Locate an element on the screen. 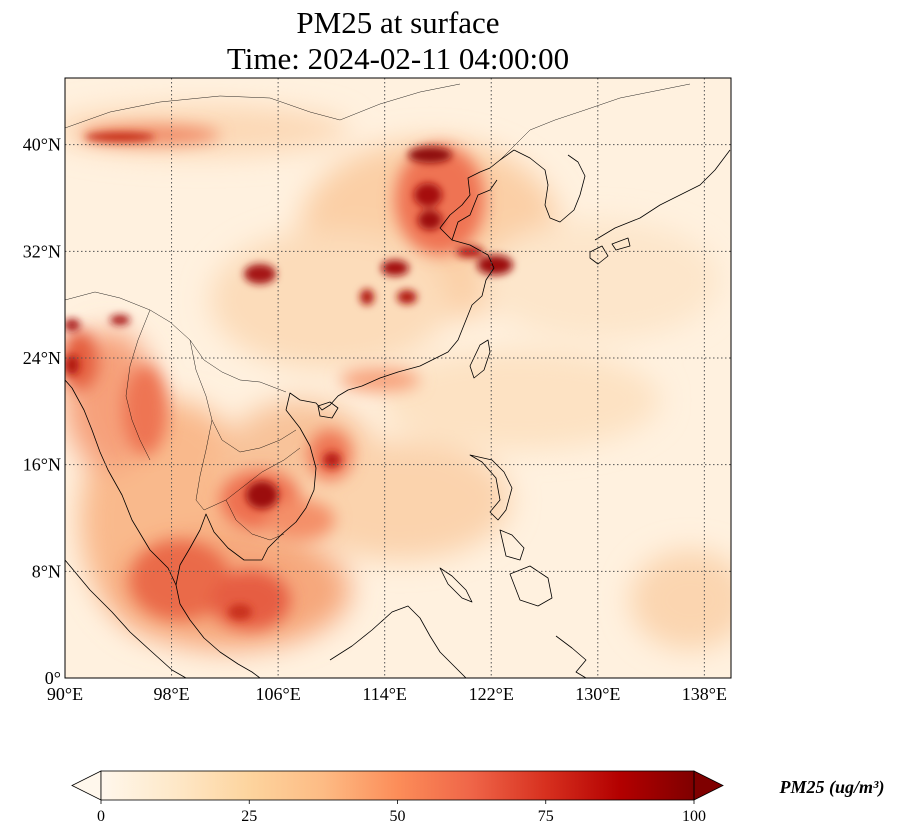 Image resolution: width=905 pixels, height=836 pixels. bohai-coast is located at coordinates (477, 195).